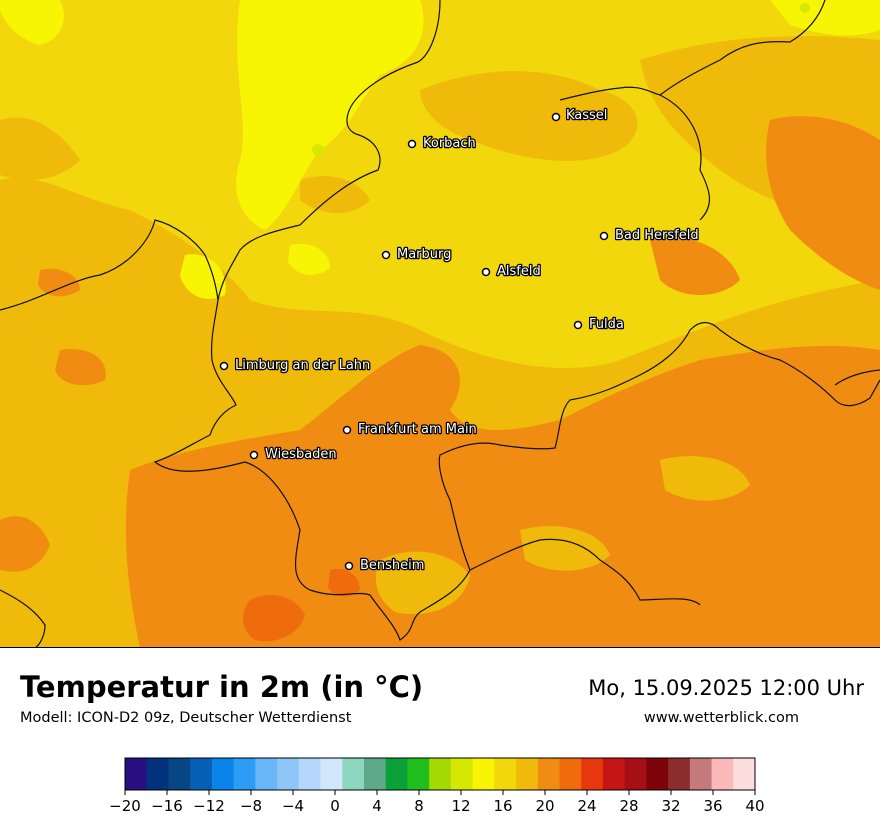 This screenshot has width=880, height=834. I want to click on legend-ticks, so click(440, 792).